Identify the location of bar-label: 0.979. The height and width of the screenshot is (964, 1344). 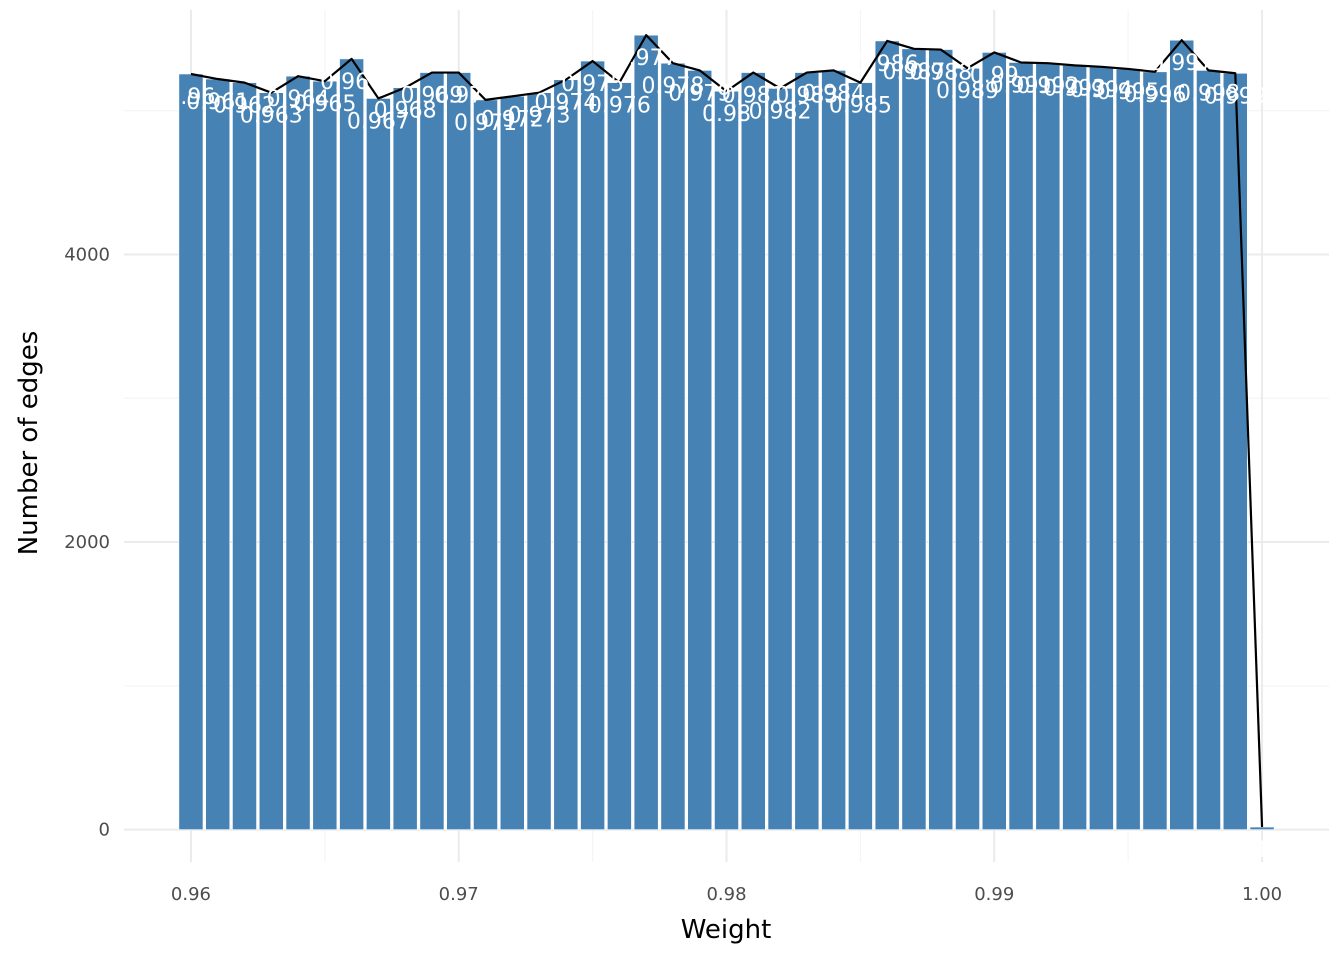
(699, 93).